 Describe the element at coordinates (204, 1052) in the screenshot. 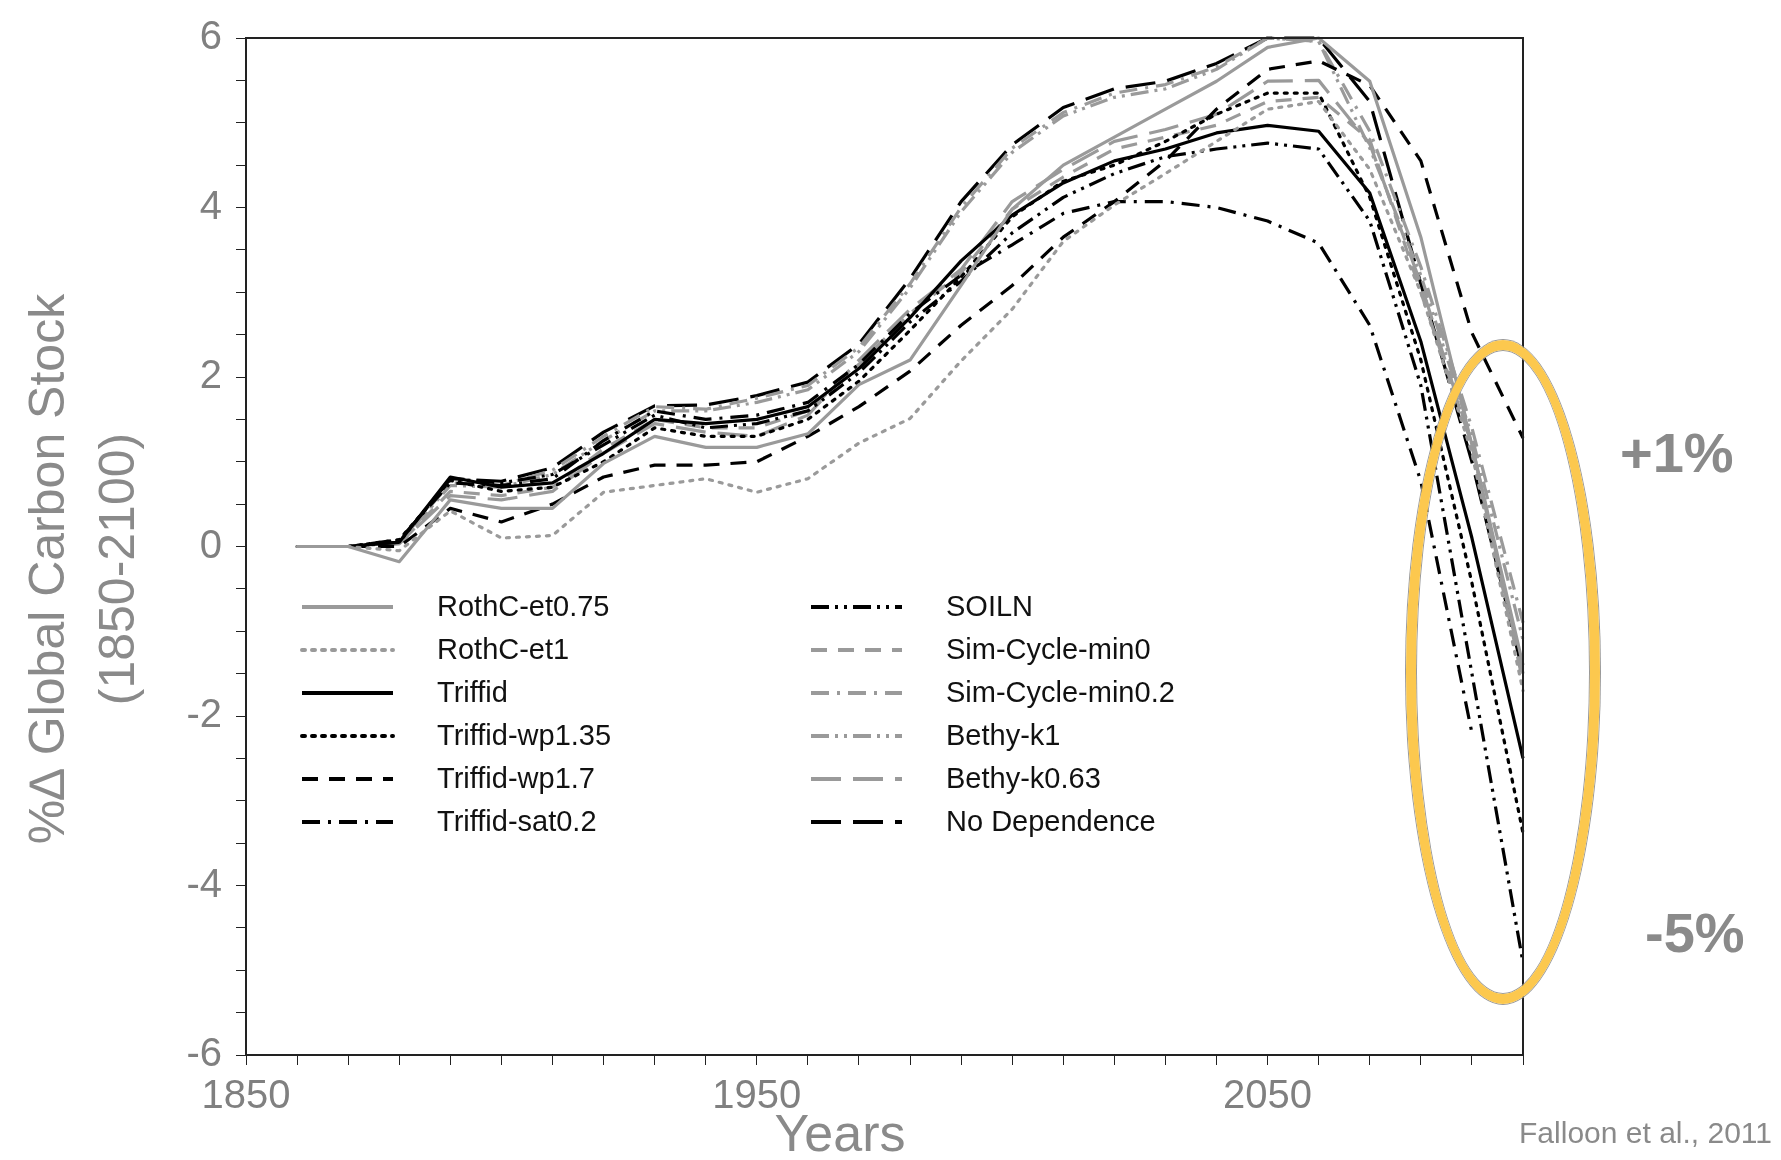

I see `y-tick-label: -6` at that location.